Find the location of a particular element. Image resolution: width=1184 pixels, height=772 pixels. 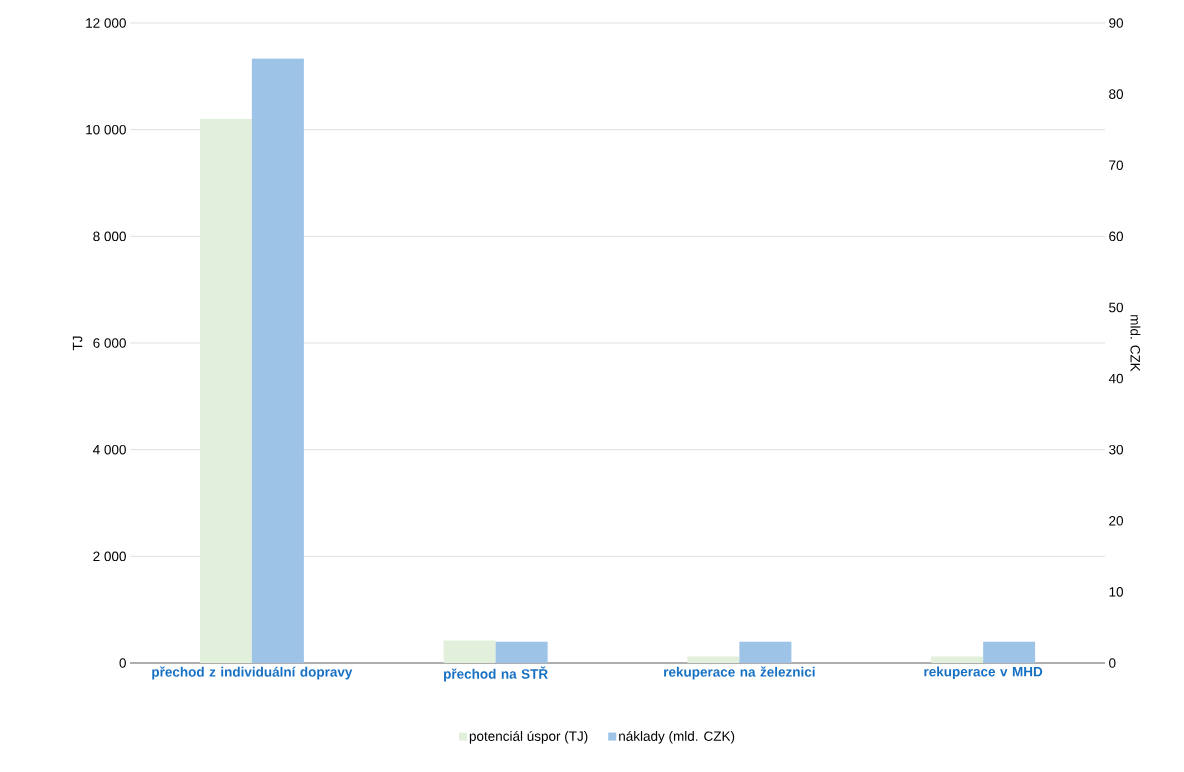

x-tick-label: přechod z individuální dopravy is located at coordinates (252, 673).